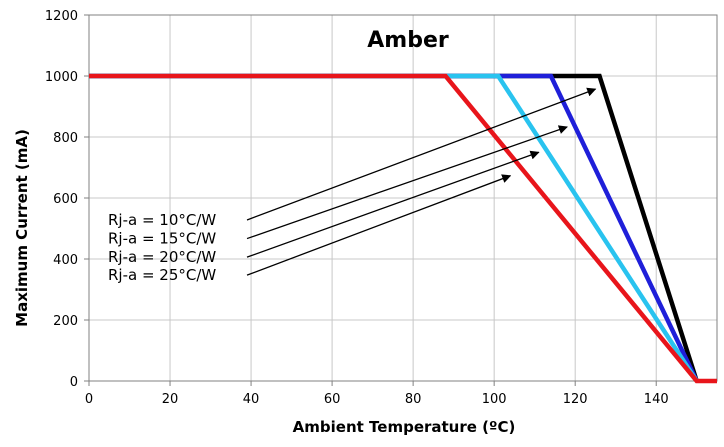 The width and height of the screenshot is (724, 447). Describe the element at coordinates (162, 275) in the screenshot. I see `annotation-label: Rj-a = 25°C/W` at that location.